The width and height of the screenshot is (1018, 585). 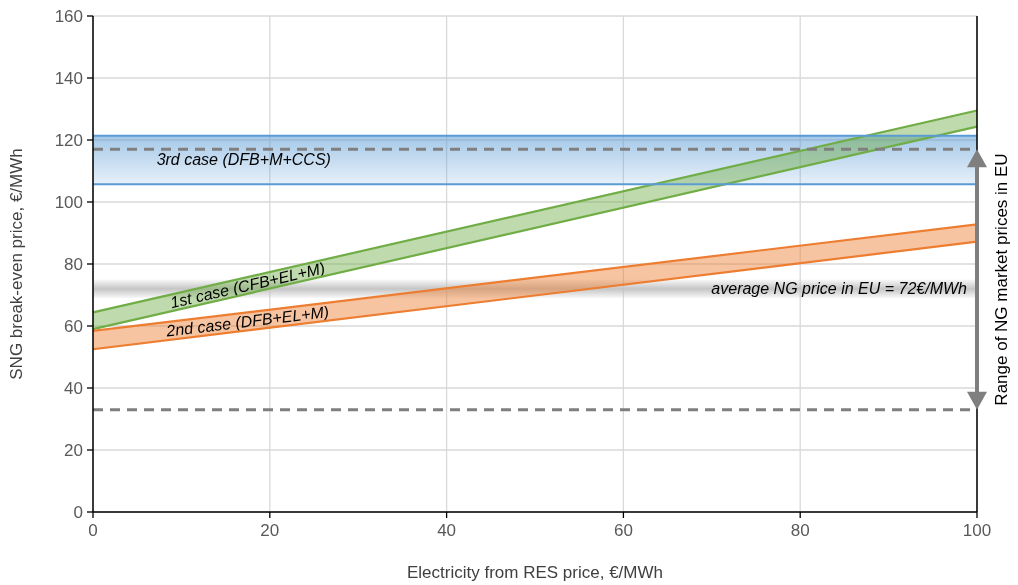 What do you see at coordinates (447, 530) in the screenshot?
I see `x-tick-label: 40` at bounding box center [447, 530].